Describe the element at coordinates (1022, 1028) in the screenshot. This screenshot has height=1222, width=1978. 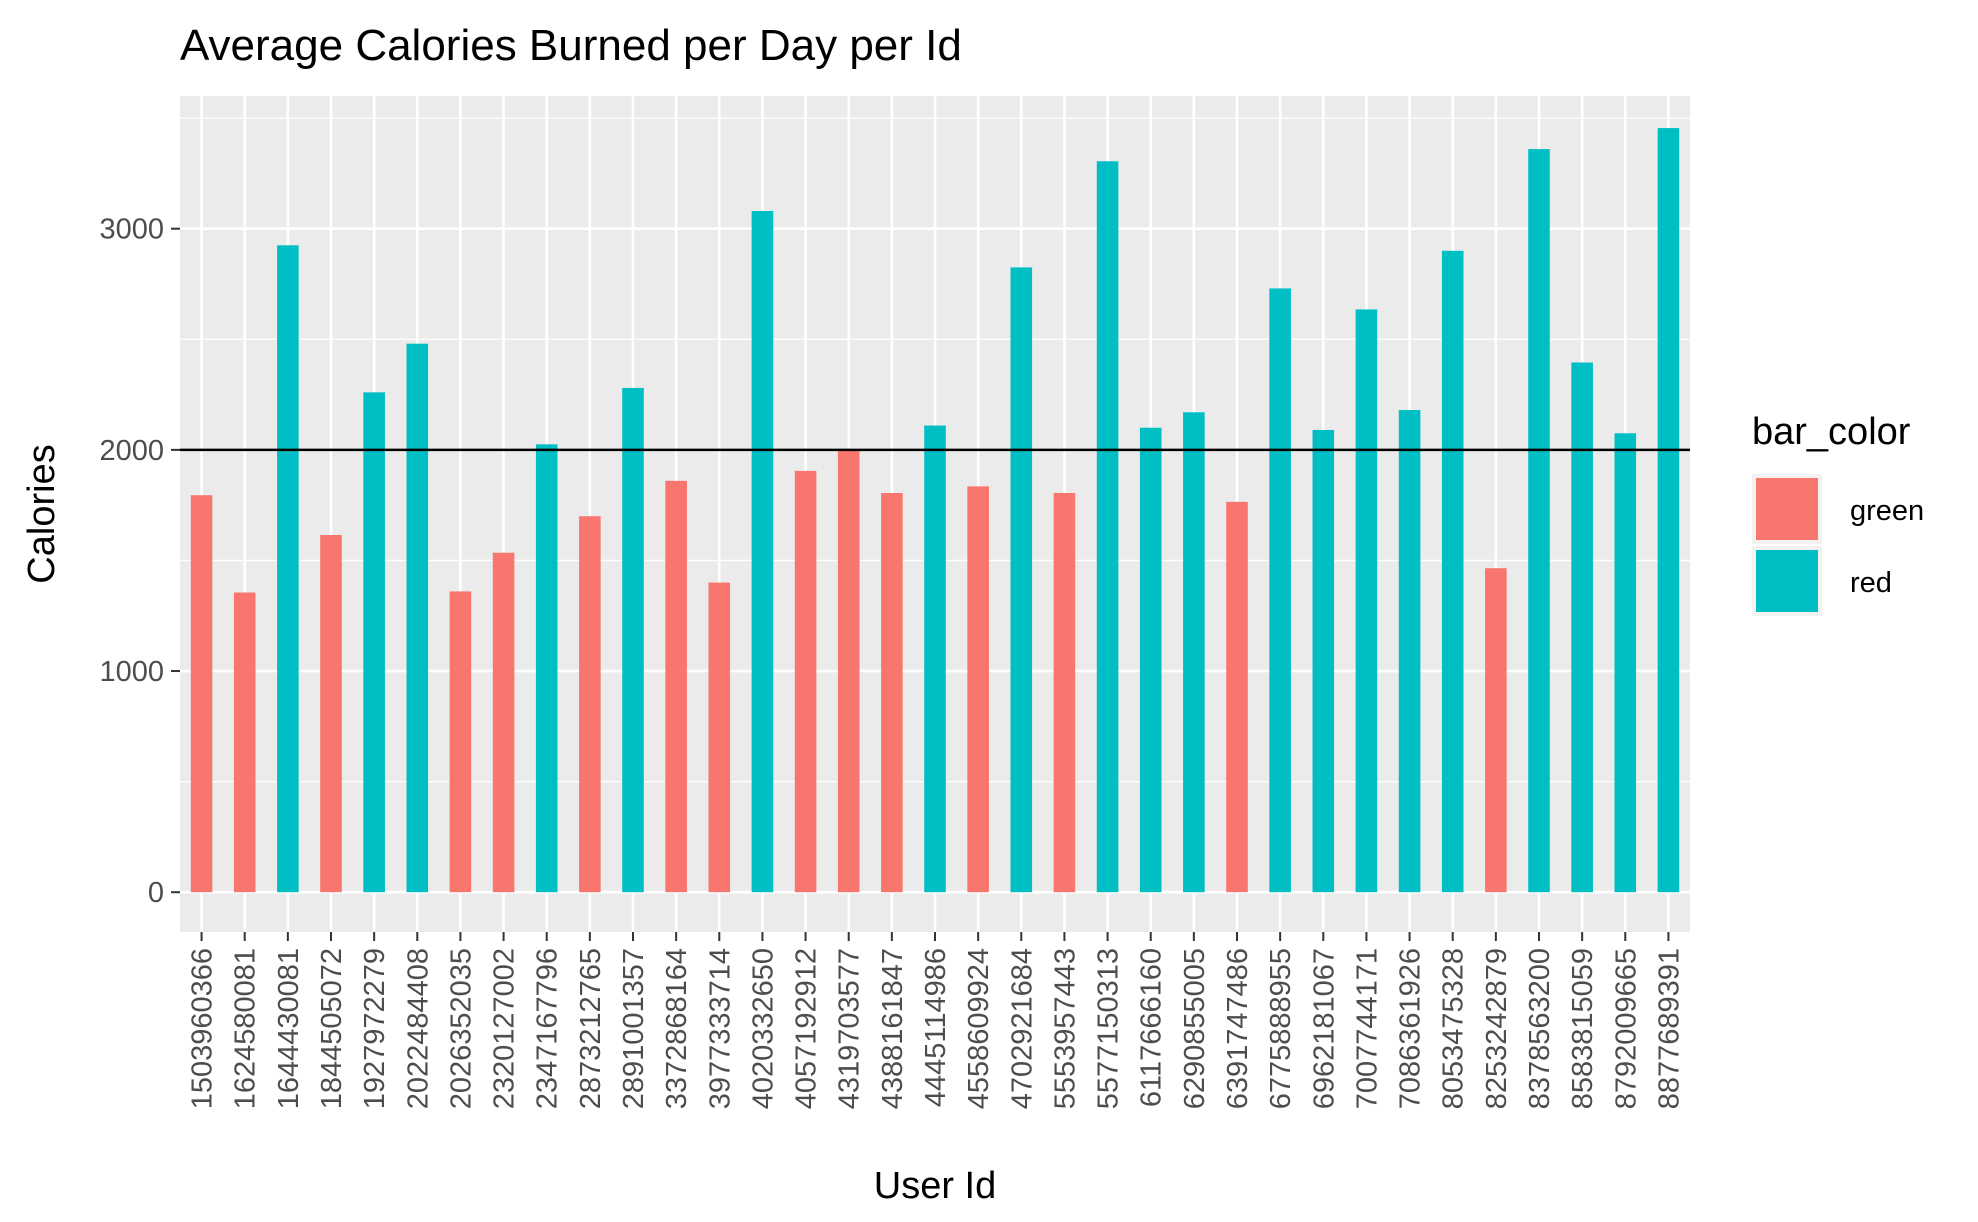
I see `x-tick-label: 4702921684` at that location.